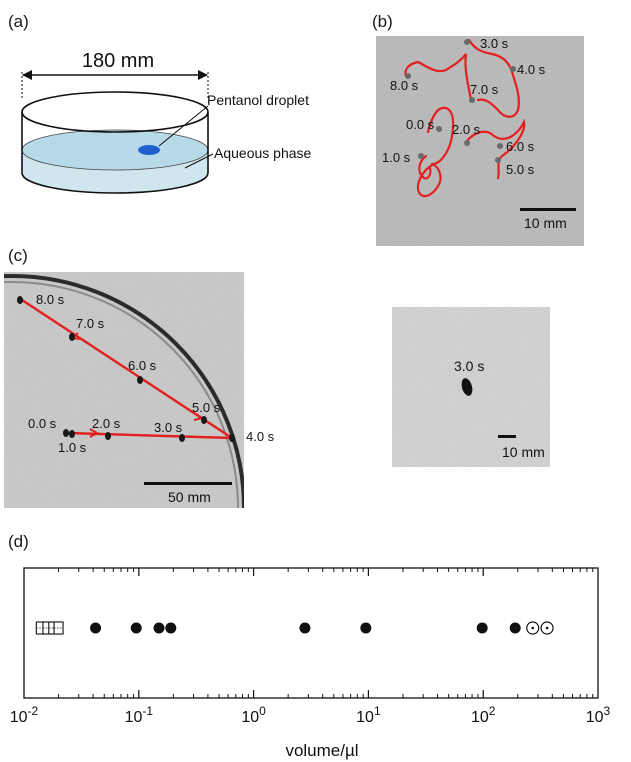  Describe the element at coordinates (396, 157) in the screenshot. I see `b-time-1: 1.0 s` at that location.